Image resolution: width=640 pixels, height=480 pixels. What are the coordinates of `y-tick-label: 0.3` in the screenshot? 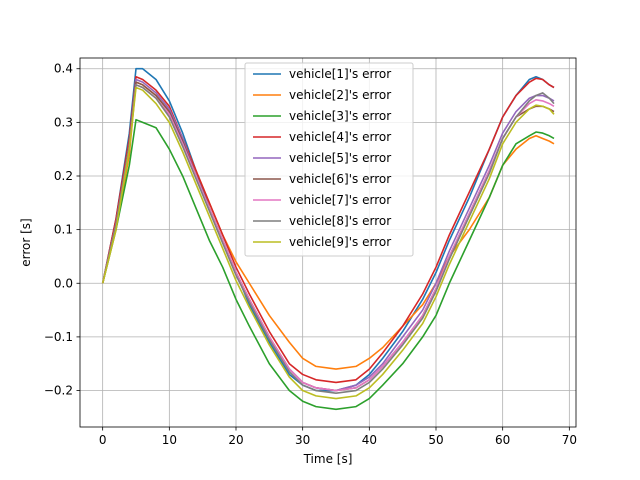 It's located at (63, 122).